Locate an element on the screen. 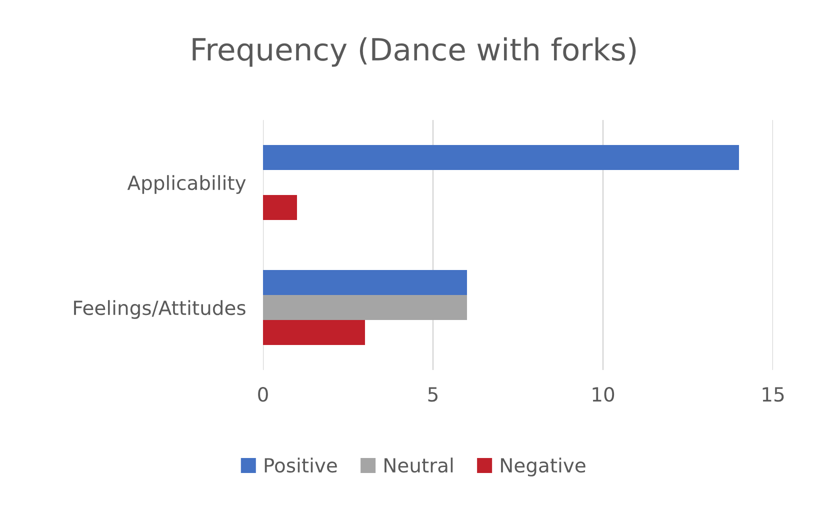 The image size is (828, 516). x-tick-label: 10 is located at coordinates (603, 394).